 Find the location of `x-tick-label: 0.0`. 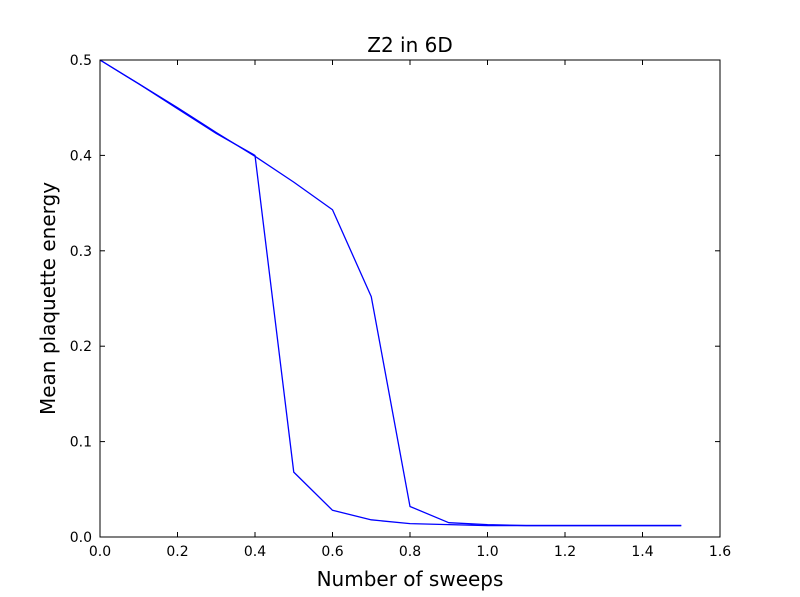

x-tick-label: 0.0 is located at coordinates (100, 552).